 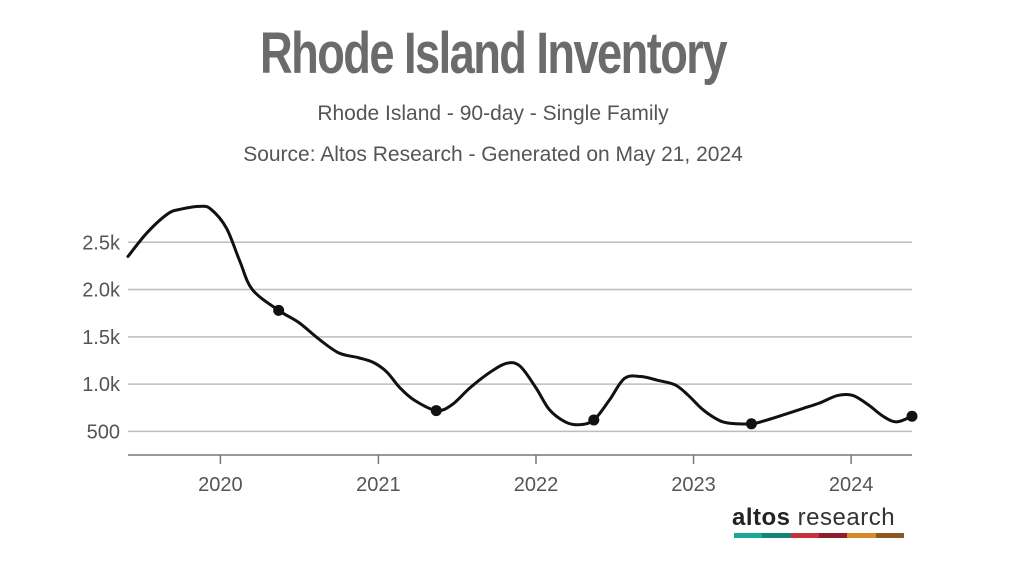 I want to click on brand-name-bold: altos, so click(x=761, y=517).